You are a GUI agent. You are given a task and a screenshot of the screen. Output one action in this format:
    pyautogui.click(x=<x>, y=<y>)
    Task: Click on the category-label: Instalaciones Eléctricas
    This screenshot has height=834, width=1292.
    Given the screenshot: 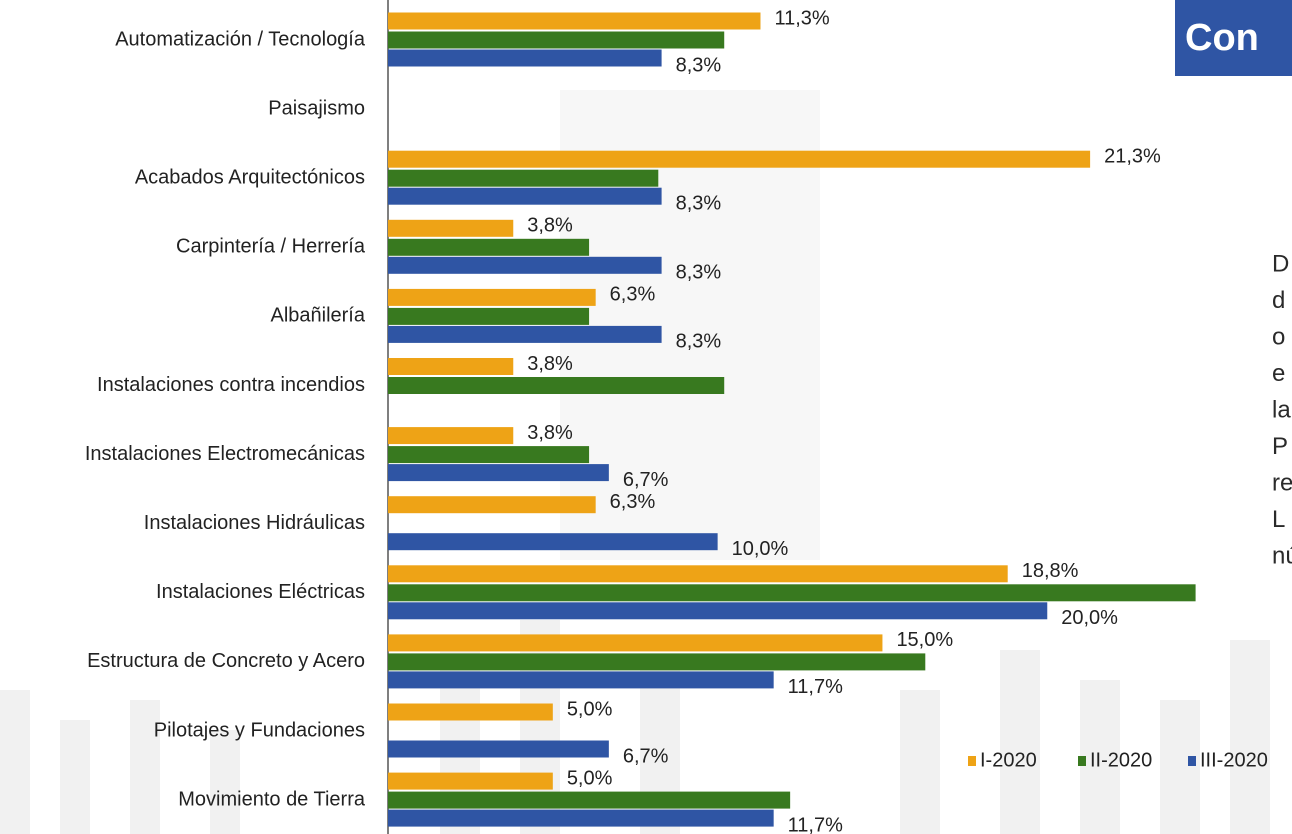 What is the action you would take?
    pyautogui.click(x=260, y=592)
    